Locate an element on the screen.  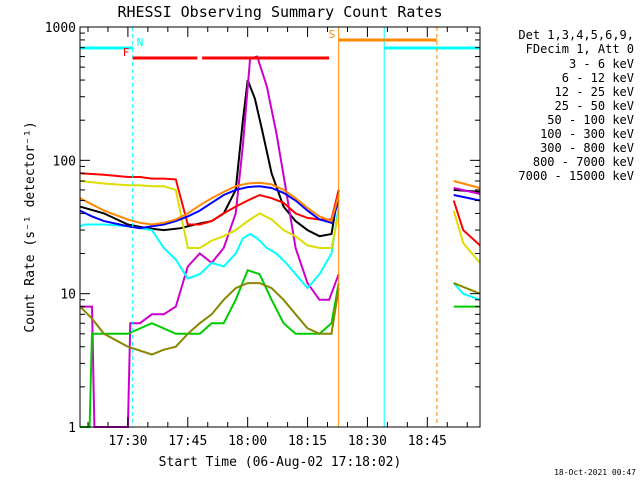
series-line-after-gap-7000-15000-kev is located at coordinates (467, 288).